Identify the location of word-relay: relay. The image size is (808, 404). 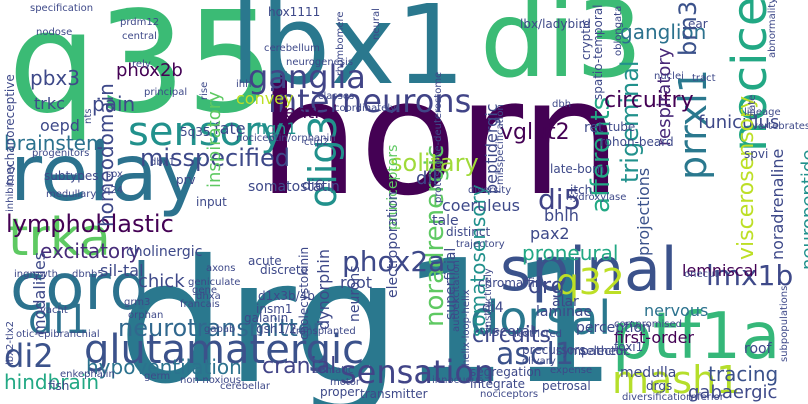
(107, 174).